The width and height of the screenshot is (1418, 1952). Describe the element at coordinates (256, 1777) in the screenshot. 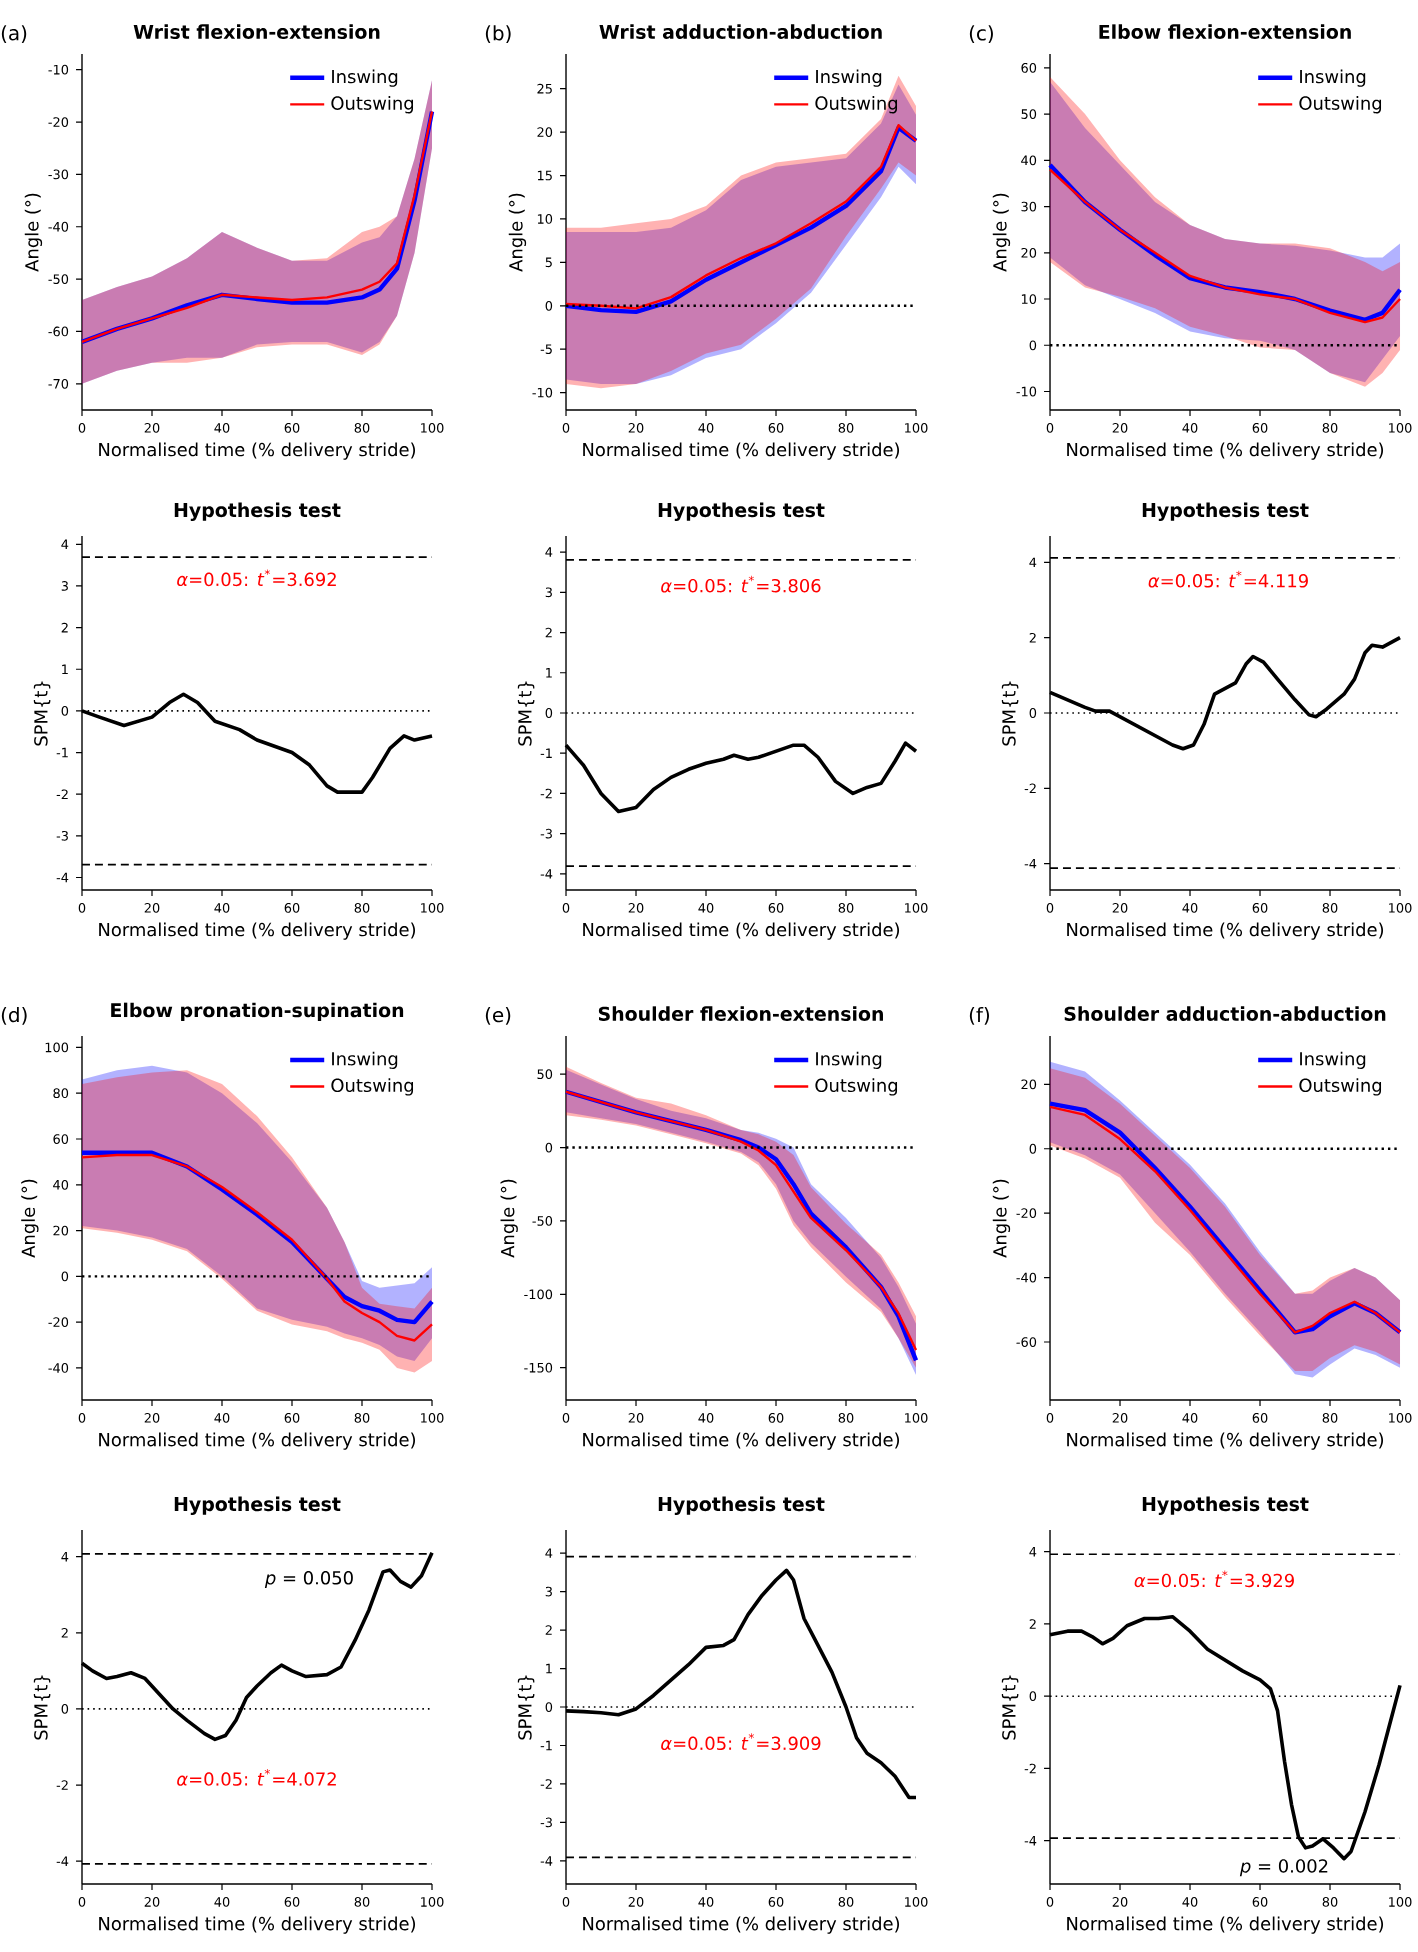

I see `annotation: α=0.05: t$^{*}$=4.072` at that location.